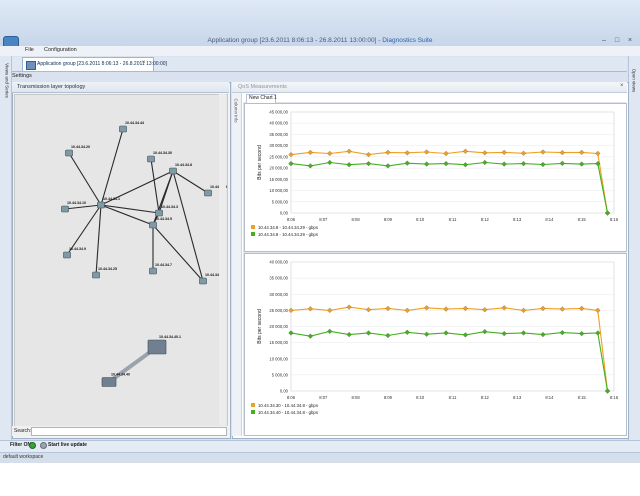  I want to click on close-window-icon: ×, so click(630, 40).